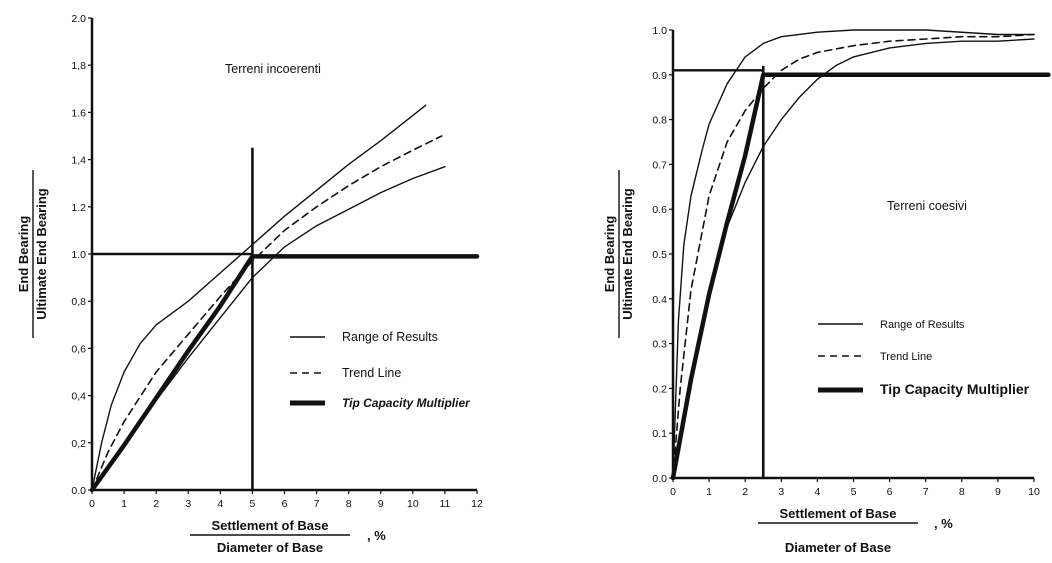 This screenshot has width=1052, height=563. Describe the element at coordinates (78, 161) in the screenshot. I see `y-tick-label: 1,4` at that location.